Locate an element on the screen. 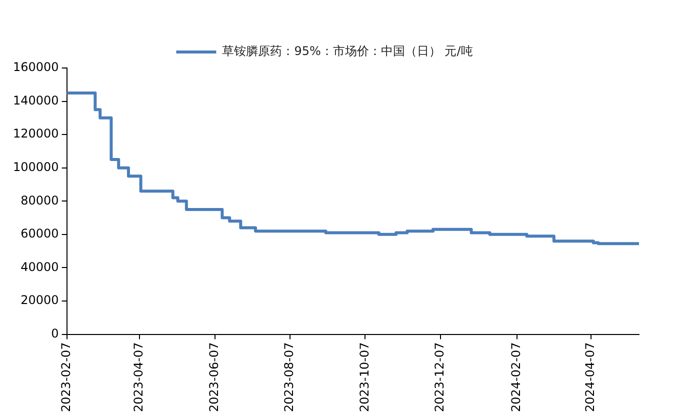 This screenshot has width=679, height=419. x-tick-label: 2023-12-07 is located at coordinates (439, 377).